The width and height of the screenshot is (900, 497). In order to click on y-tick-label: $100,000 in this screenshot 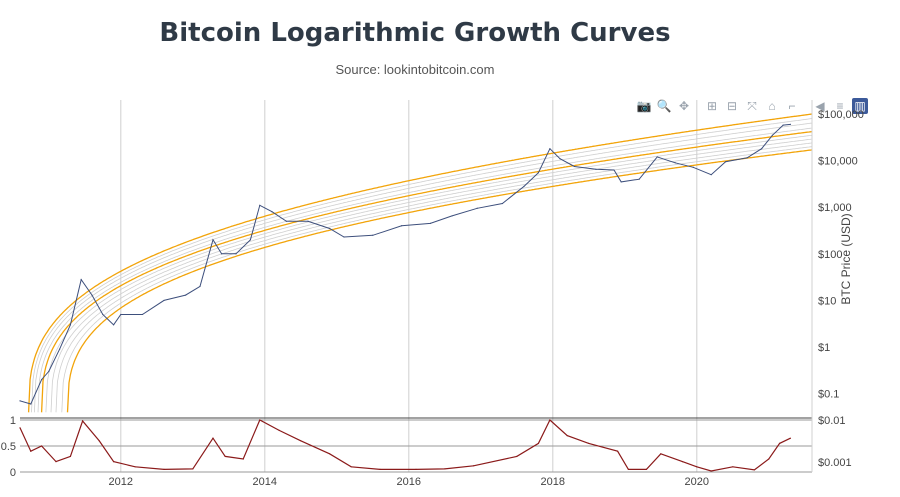, I will do `click(841, 115)`.